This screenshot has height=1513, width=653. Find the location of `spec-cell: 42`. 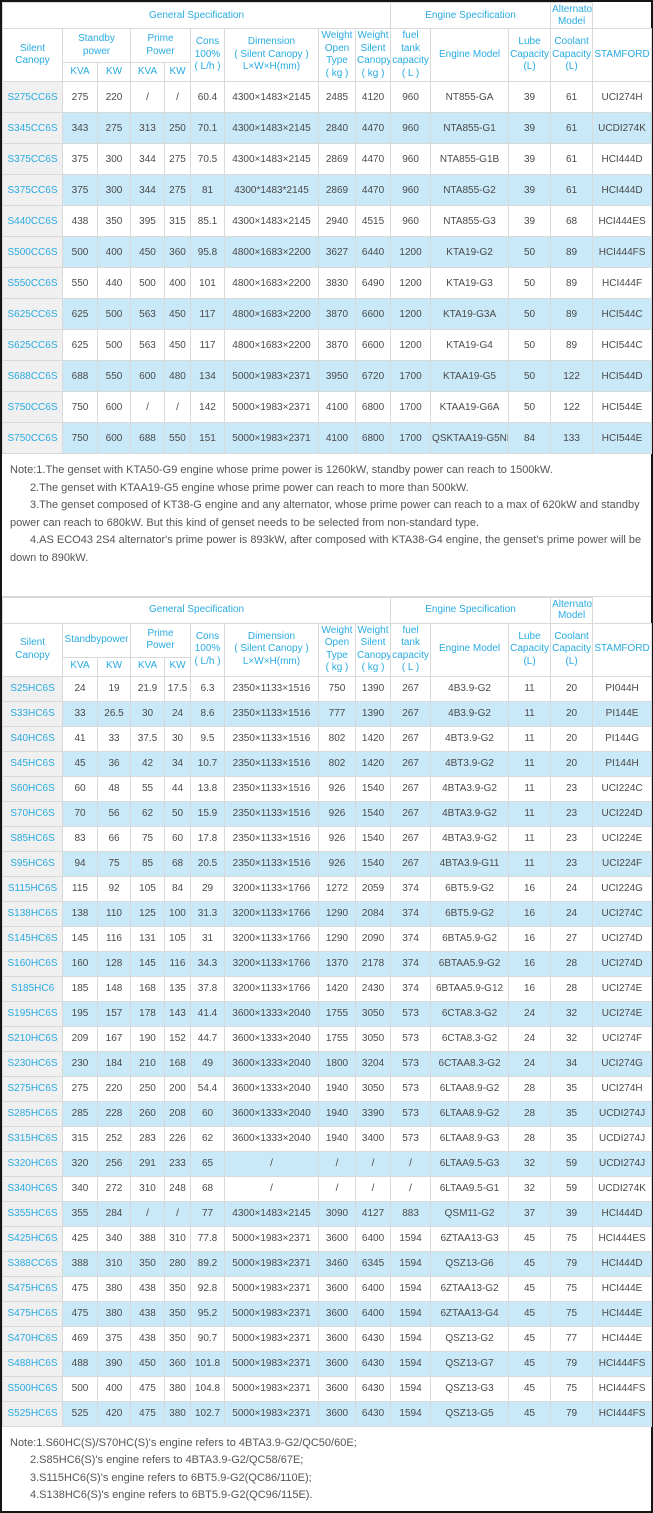

spec-cell: 42 is located at coordinates (147, 763).